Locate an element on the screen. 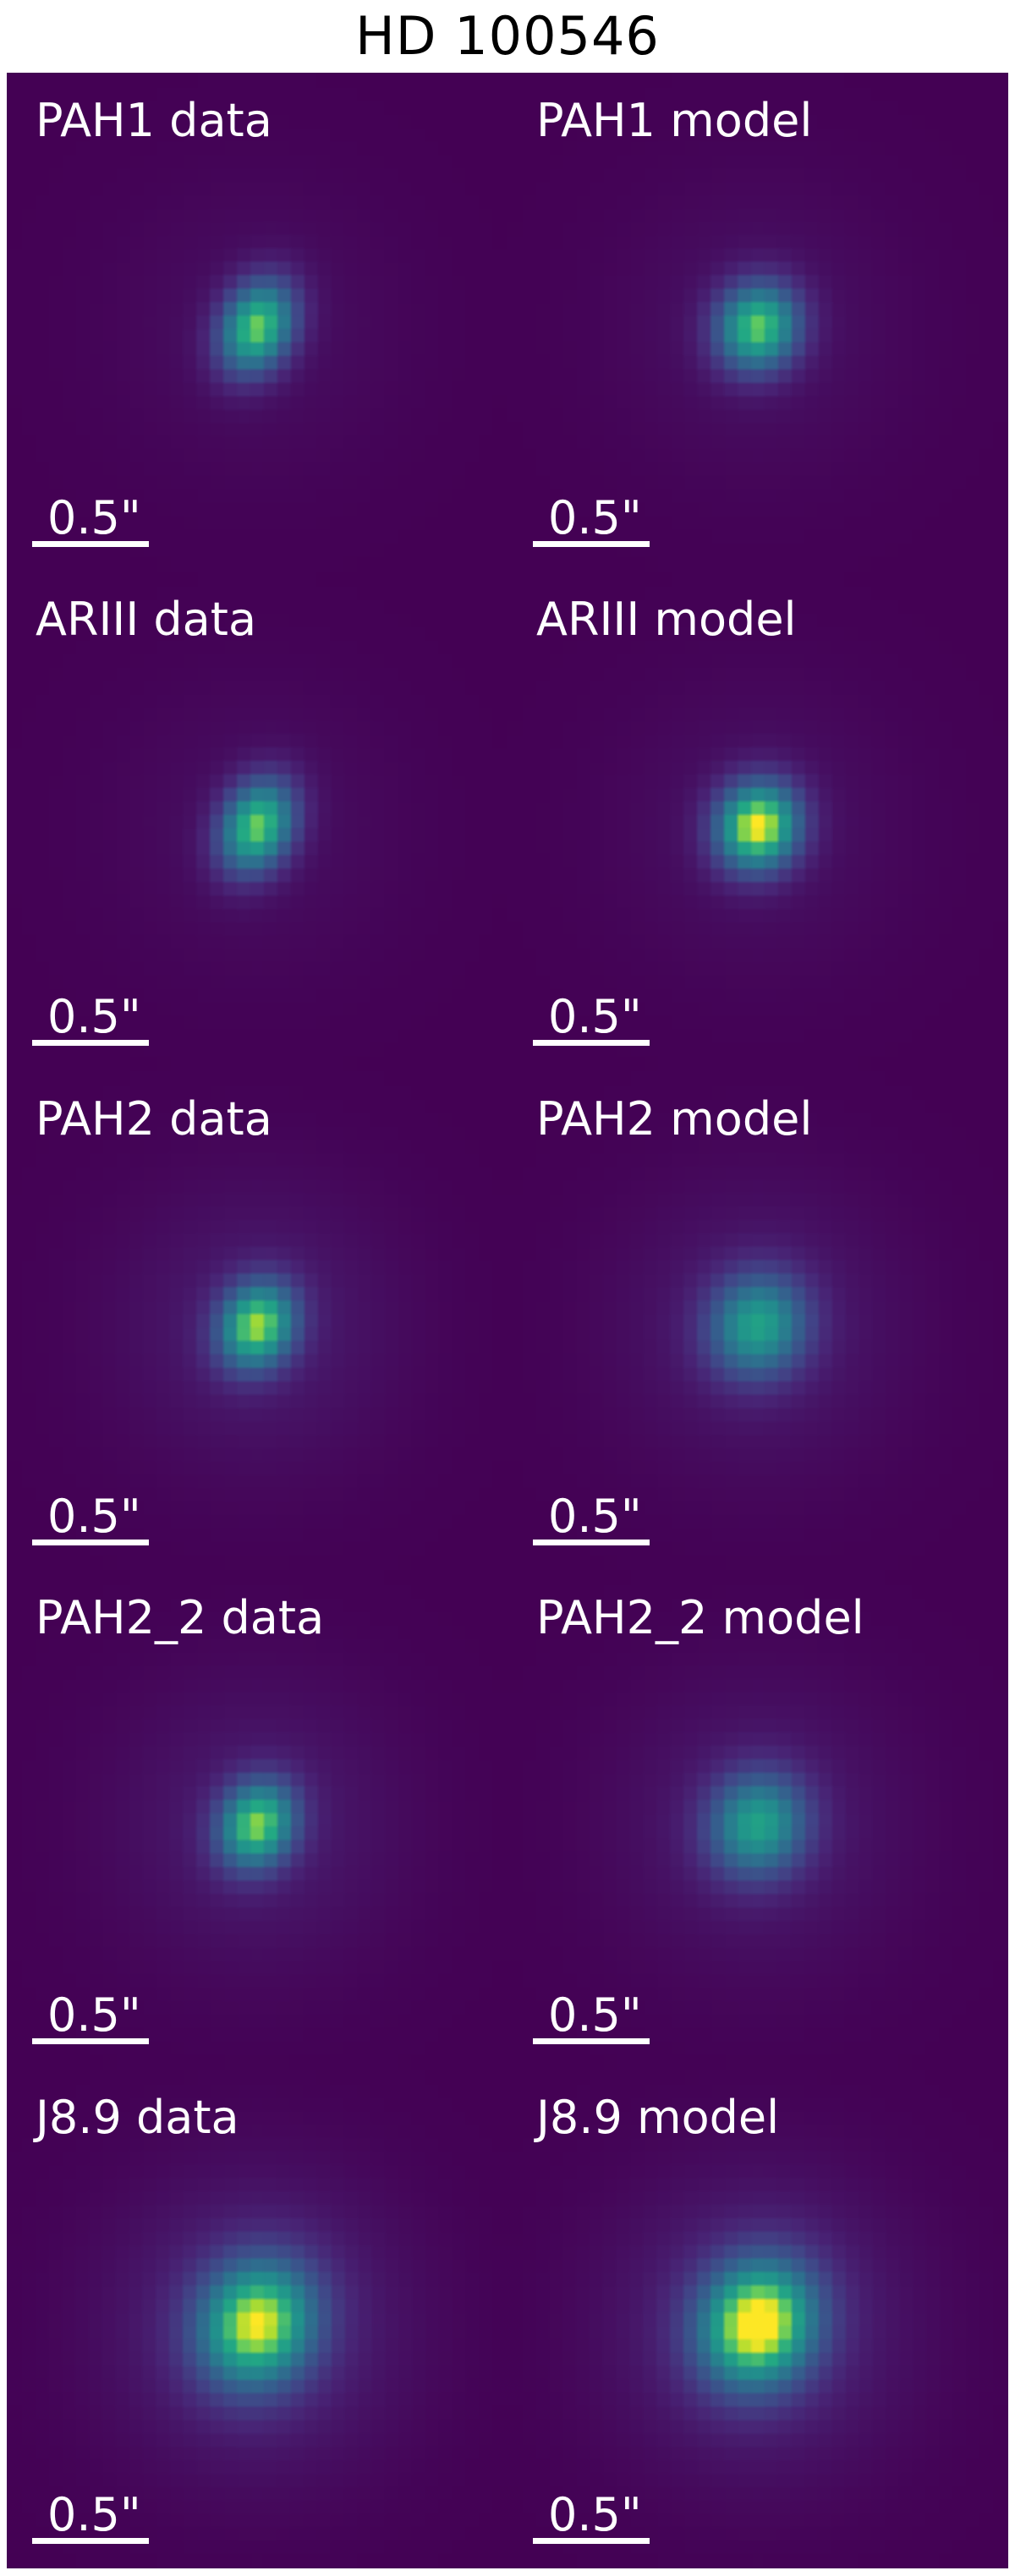  panel-pah2-data: PAH2 data 0.5" is located at coordinates (257, 1320).